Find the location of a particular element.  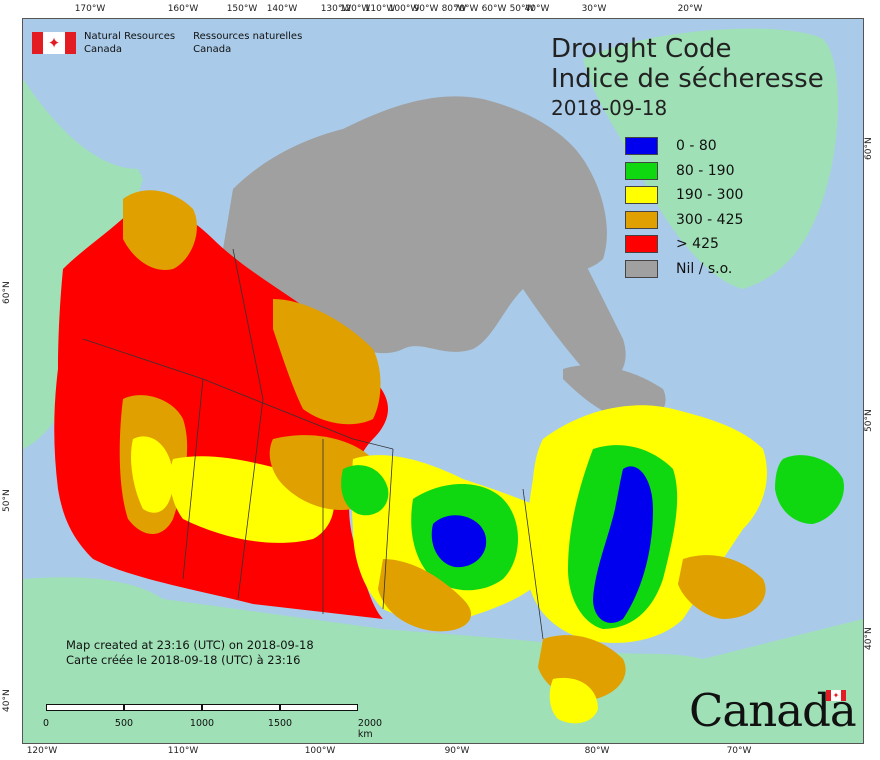

legend-item: > 425 is located at coordinates (684, 244).